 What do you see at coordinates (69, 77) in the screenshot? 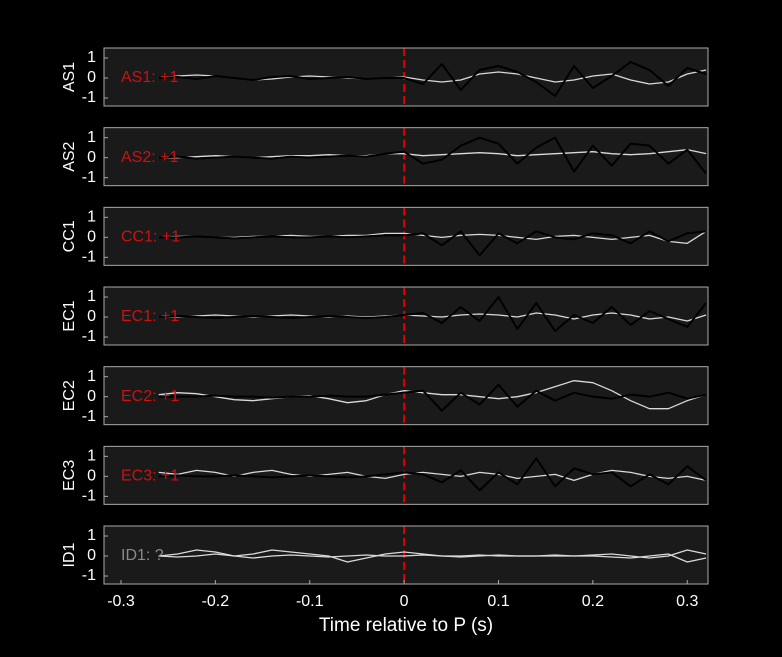
I see `y-axis-label: AS1` at bounding box center [69, 77].